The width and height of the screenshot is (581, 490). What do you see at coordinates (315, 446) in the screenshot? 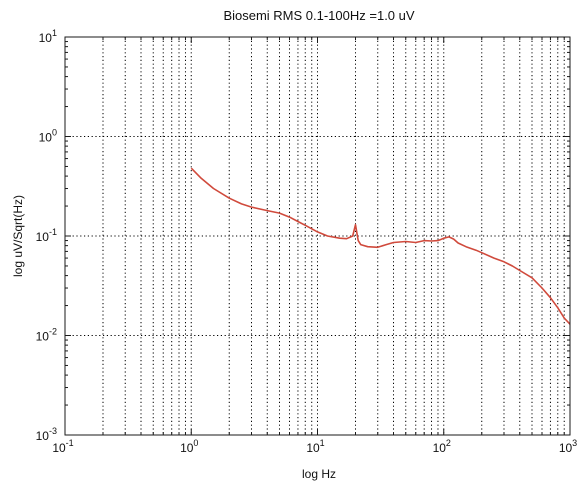
I see `x-tick-label: 10¹` at bounding box center [315, 446].